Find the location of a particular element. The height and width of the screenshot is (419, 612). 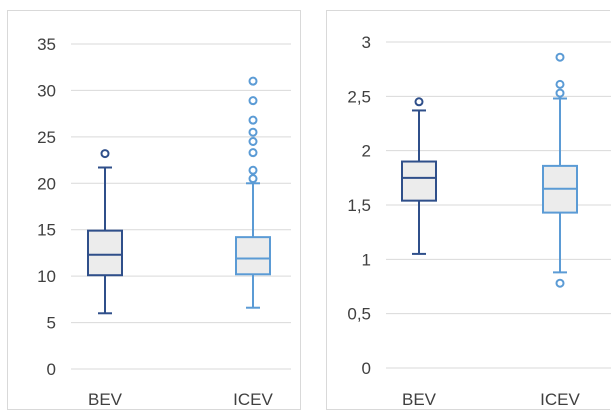

y-tick-label: 35 is located at coordinates (46, 44).